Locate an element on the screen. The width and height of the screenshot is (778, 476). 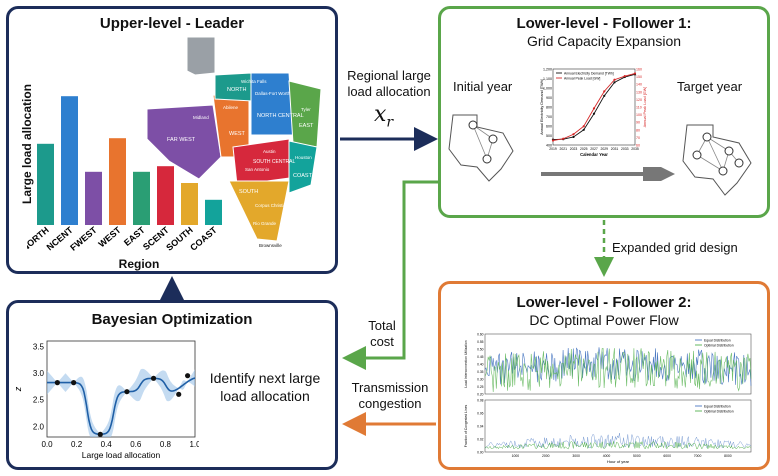
map-label-san-antonio: San Antonio is located at coordinates (257, 169).